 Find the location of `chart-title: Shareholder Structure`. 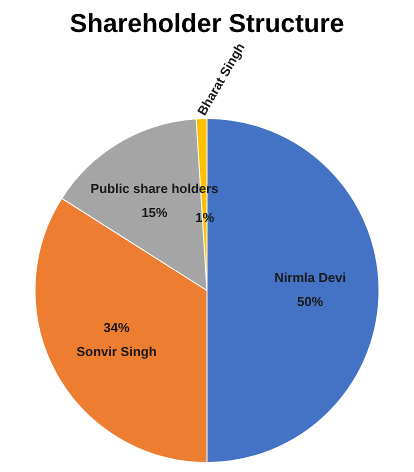

chart-title: Shareholder Structure is located at coordinates (207, 23).